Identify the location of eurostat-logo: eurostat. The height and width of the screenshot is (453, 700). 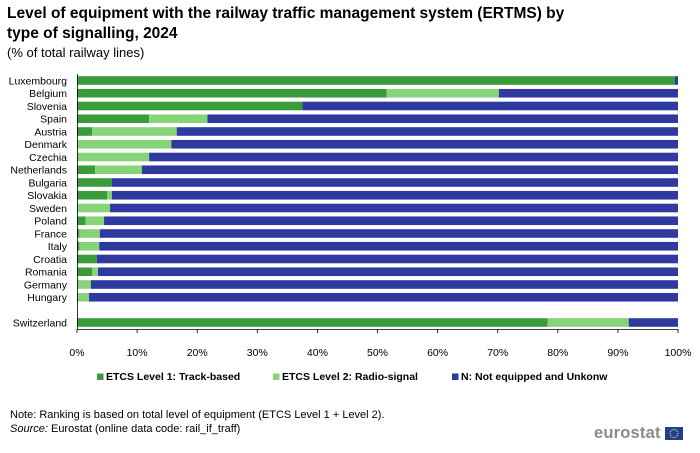
(638, 433).